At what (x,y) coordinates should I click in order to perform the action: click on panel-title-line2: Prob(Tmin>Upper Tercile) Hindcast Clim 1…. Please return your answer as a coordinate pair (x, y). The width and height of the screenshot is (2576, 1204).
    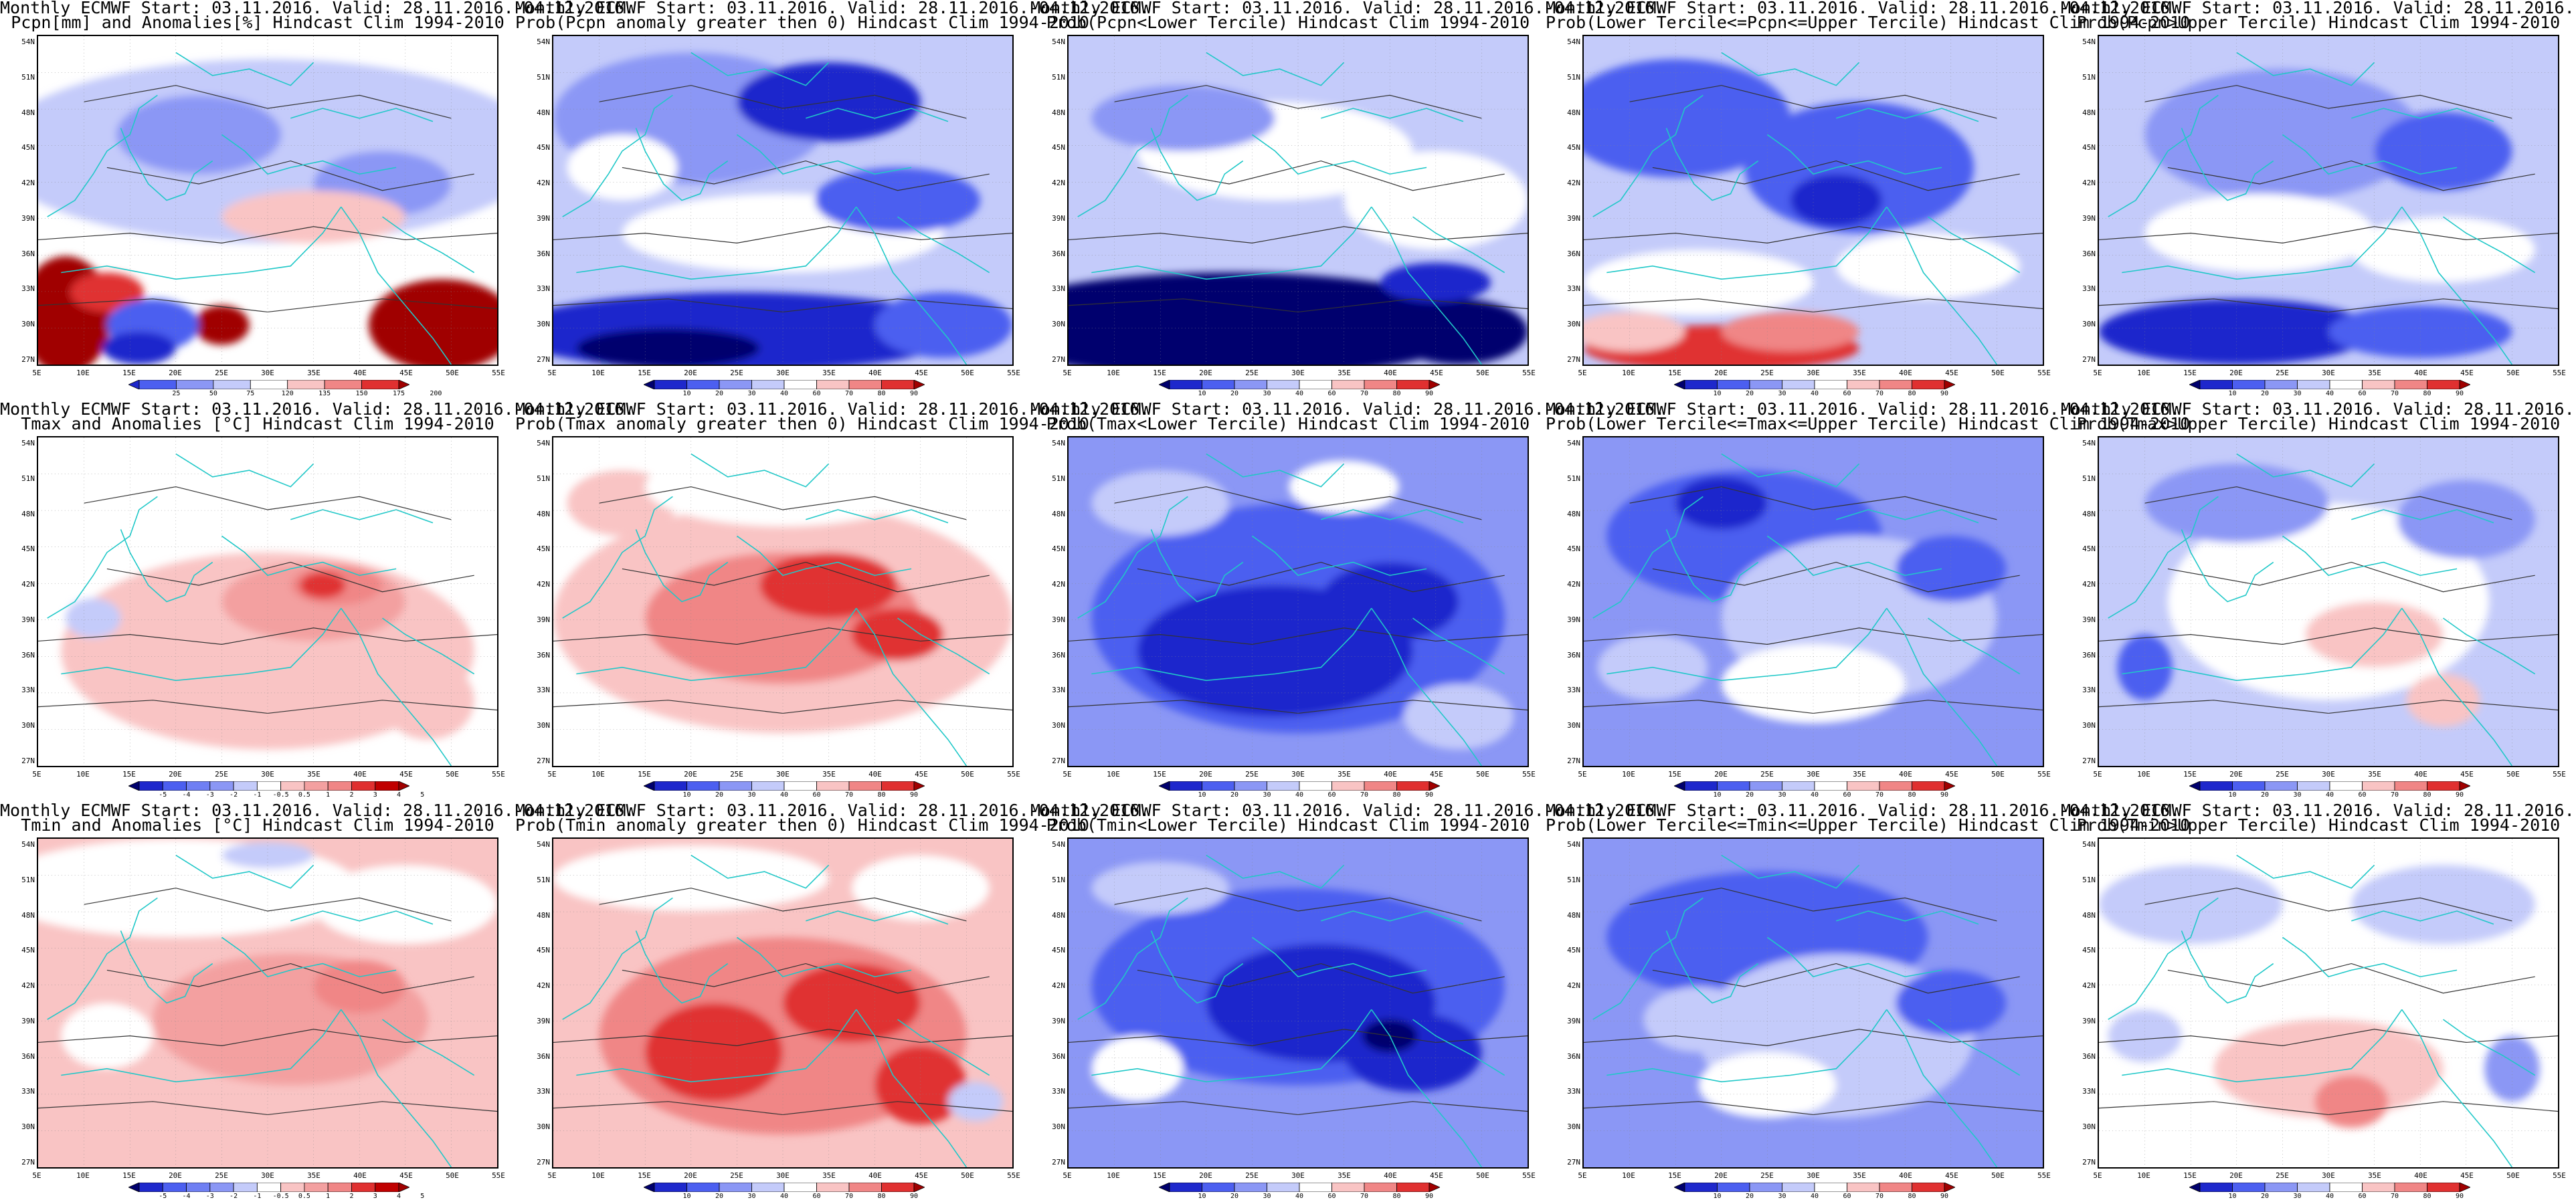
    Looking at the image, I should click on (2318, 825).